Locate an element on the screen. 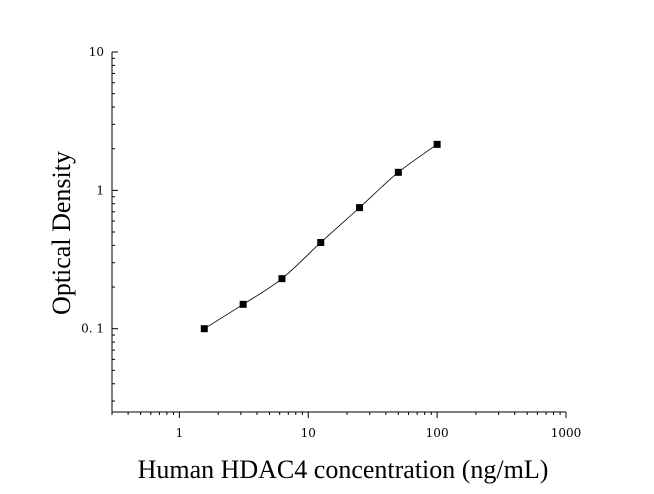  x-axis-title: Human HDAC4 concentration (ng/mL) is located at coordinates (343, 469).